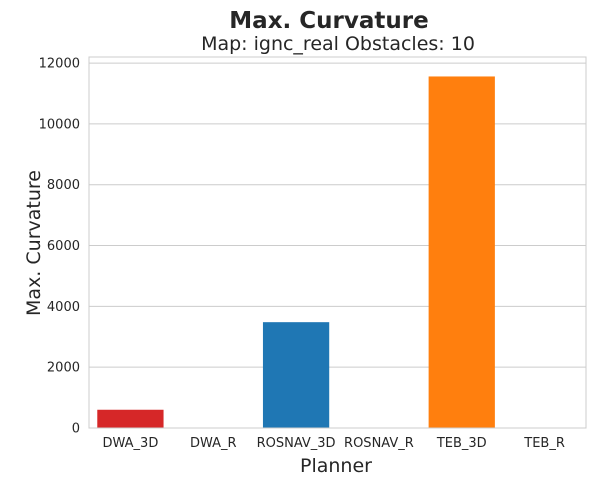 This screenshot has height=486, width=595. I want to click on y-tick-label: 8000, so click(63, 185).